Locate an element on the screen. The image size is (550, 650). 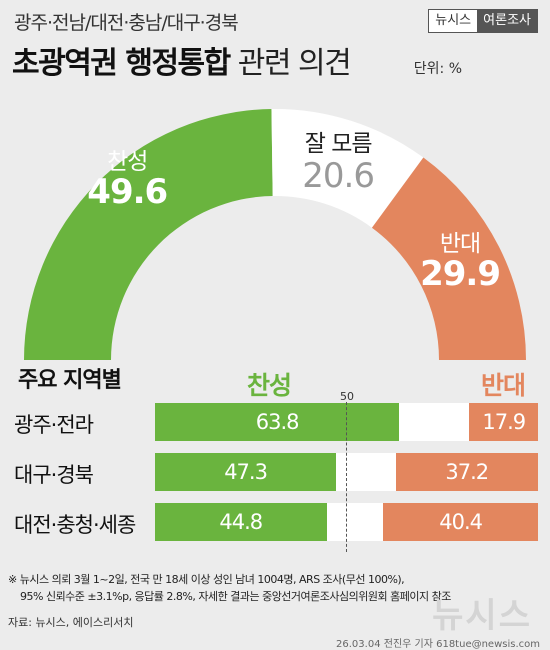
unsure-label: 잘 모름 is located at coordinates (338, 144).